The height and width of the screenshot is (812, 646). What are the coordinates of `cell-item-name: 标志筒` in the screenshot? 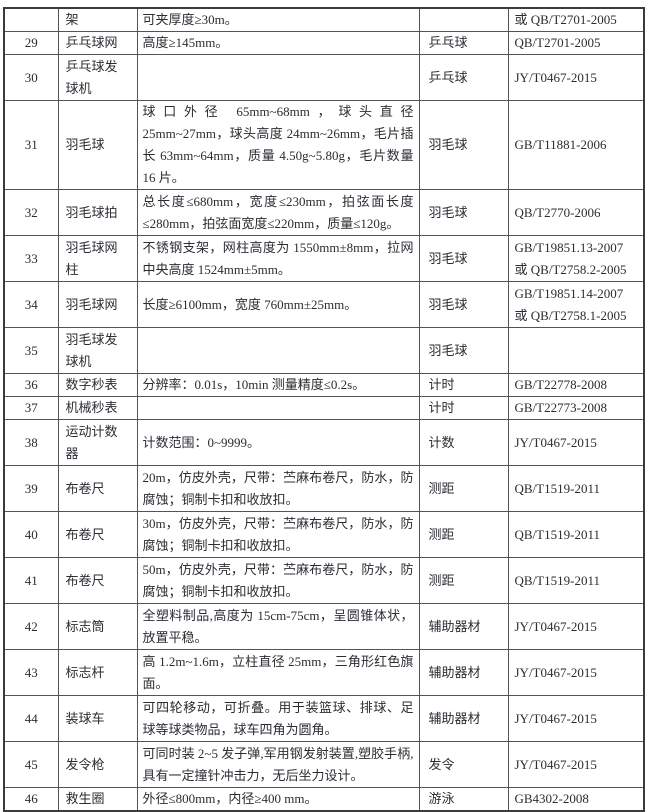 It's located at (97, 626).